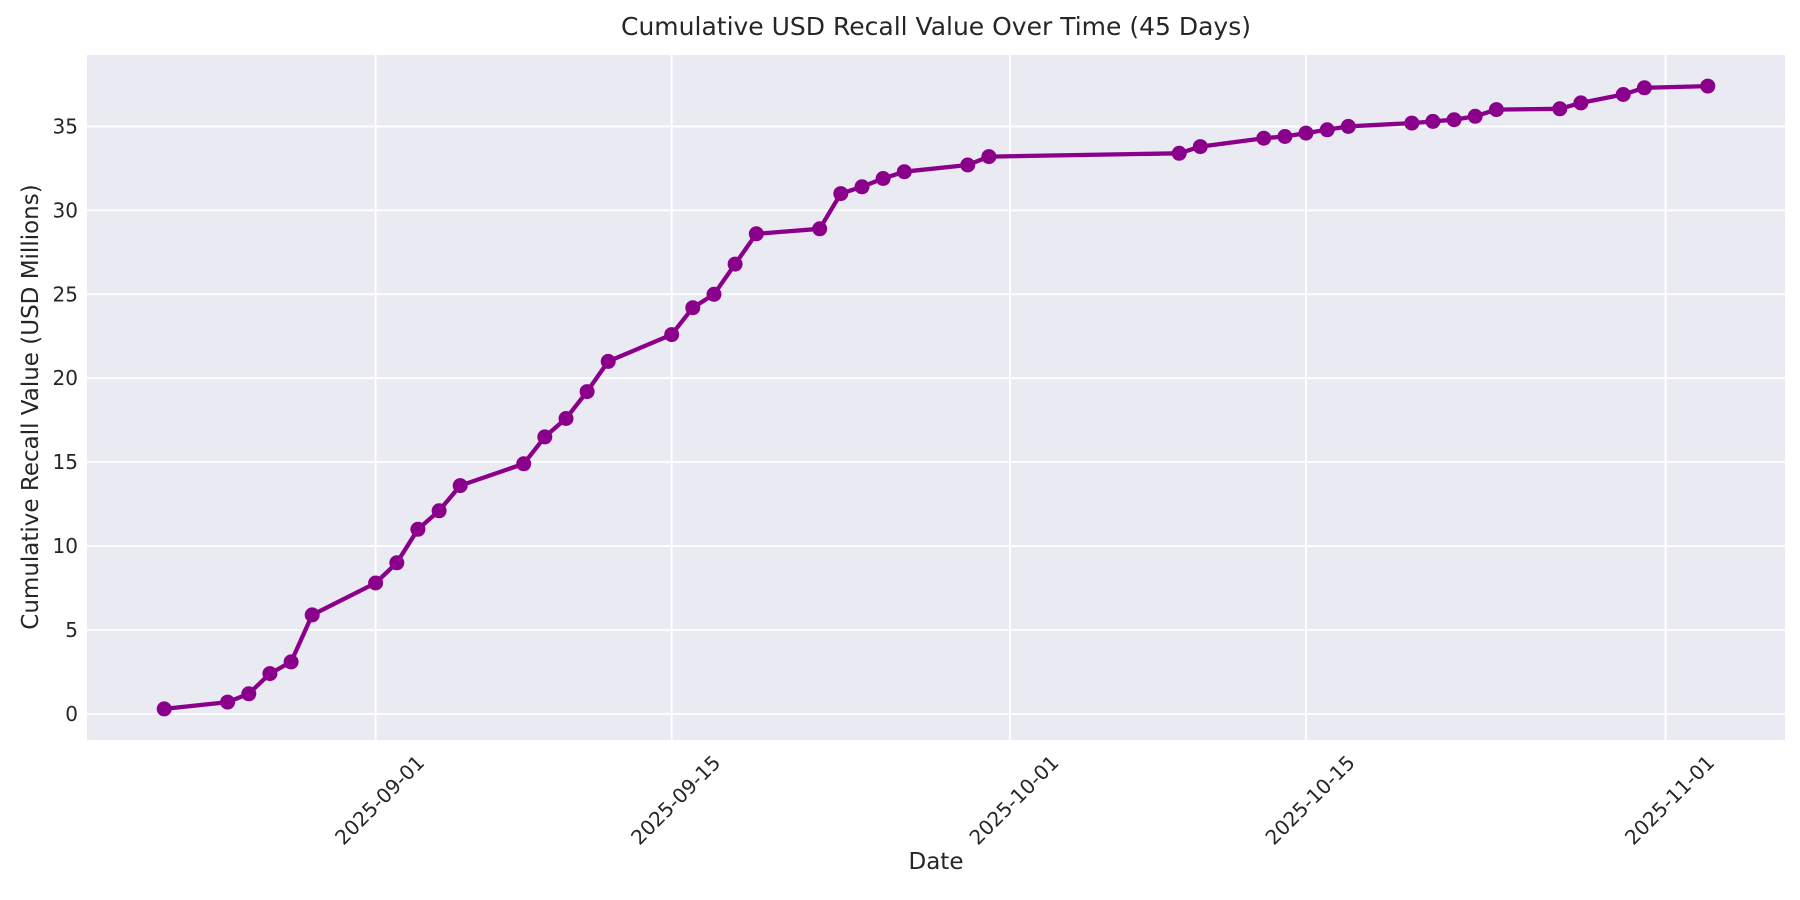 This screenshot has height=900, width=1800. What do you see at coordinates (1013, 799) in the screenshot?
I see `x-tick-label: 2025-10-01` at bounding box center [1013, 799].